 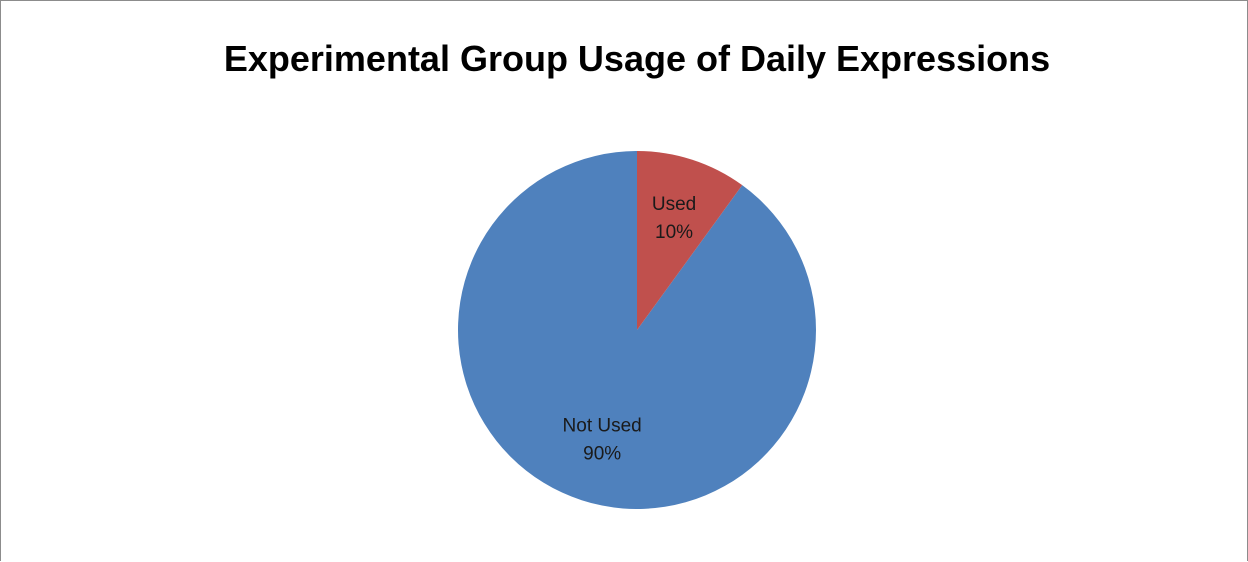 What do you see at coordinates (674, 232) in the screenshot?
I see `slice-percent-label: 10%` at bounding box center [674, 232].